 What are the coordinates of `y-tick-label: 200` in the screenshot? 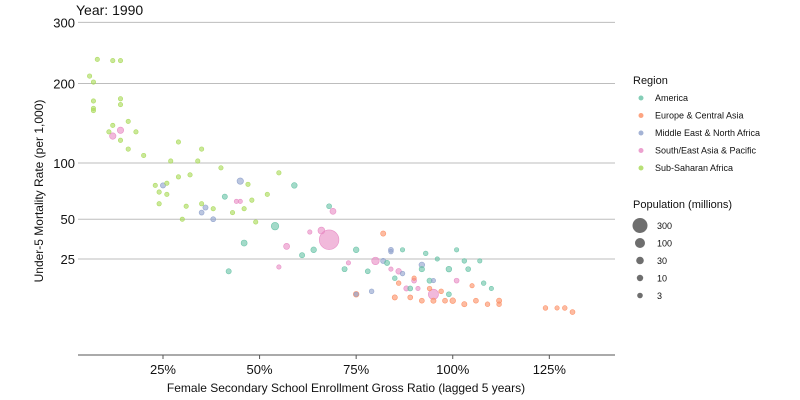 It's located at (64, 83).